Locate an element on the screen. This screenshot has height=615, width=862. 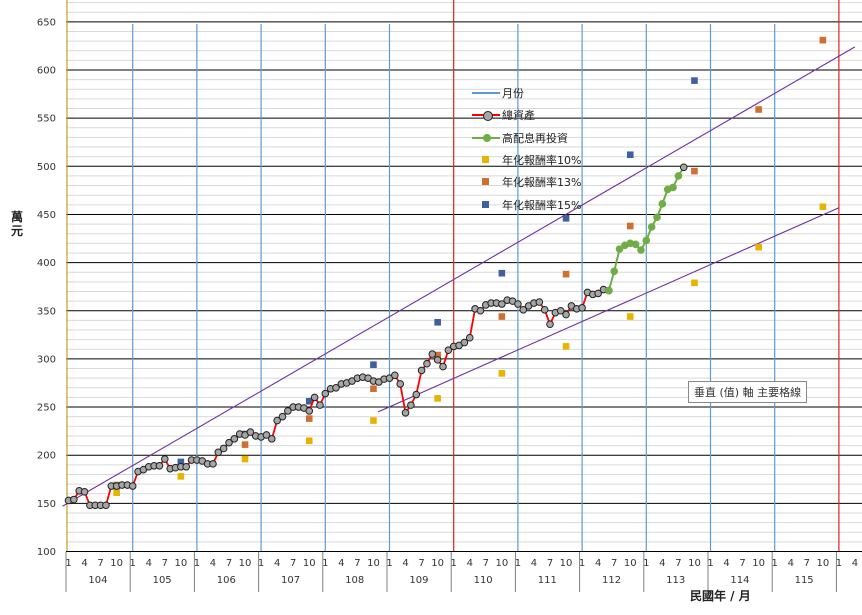
x-year-label: 105 is located at coordinates (162, 580).